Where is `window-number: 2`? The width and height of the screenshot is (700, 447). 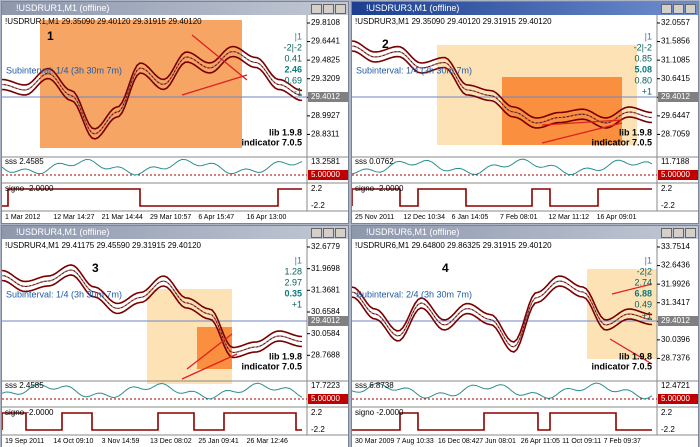
window-number: 2 is located at coordinates (385, 44).